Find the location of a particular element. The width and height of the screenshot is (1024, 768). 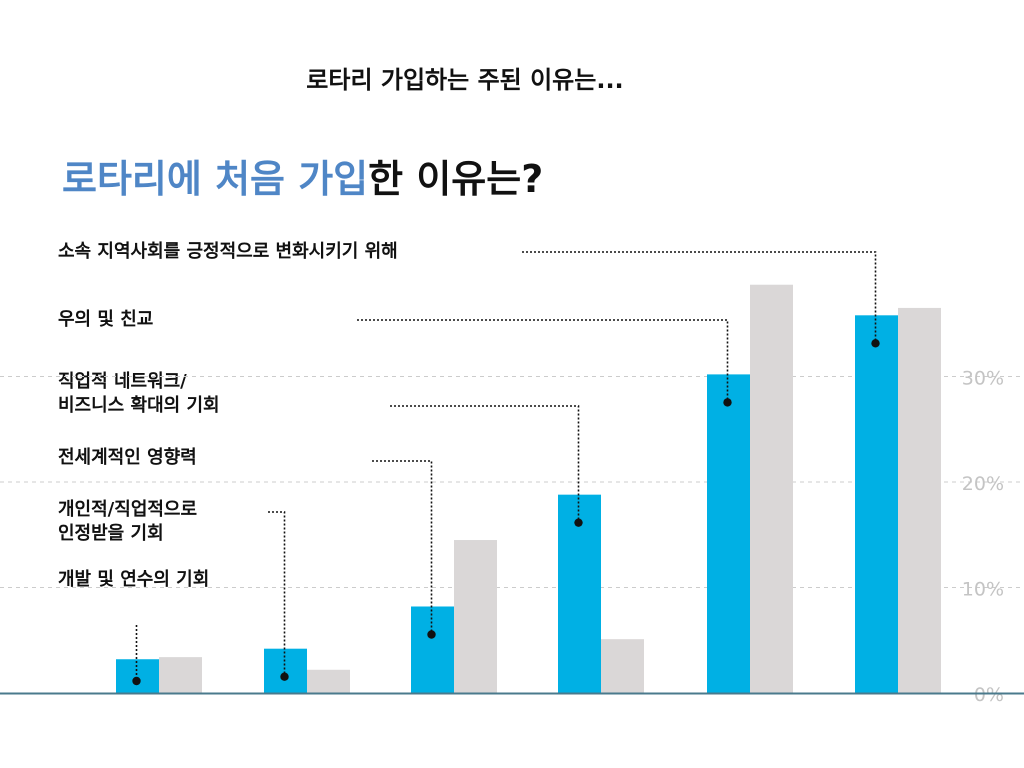

reason-label-community: 소속 지역사회를 긍정적으로 변화시키기 위해 is located at coordinates (228, 252).